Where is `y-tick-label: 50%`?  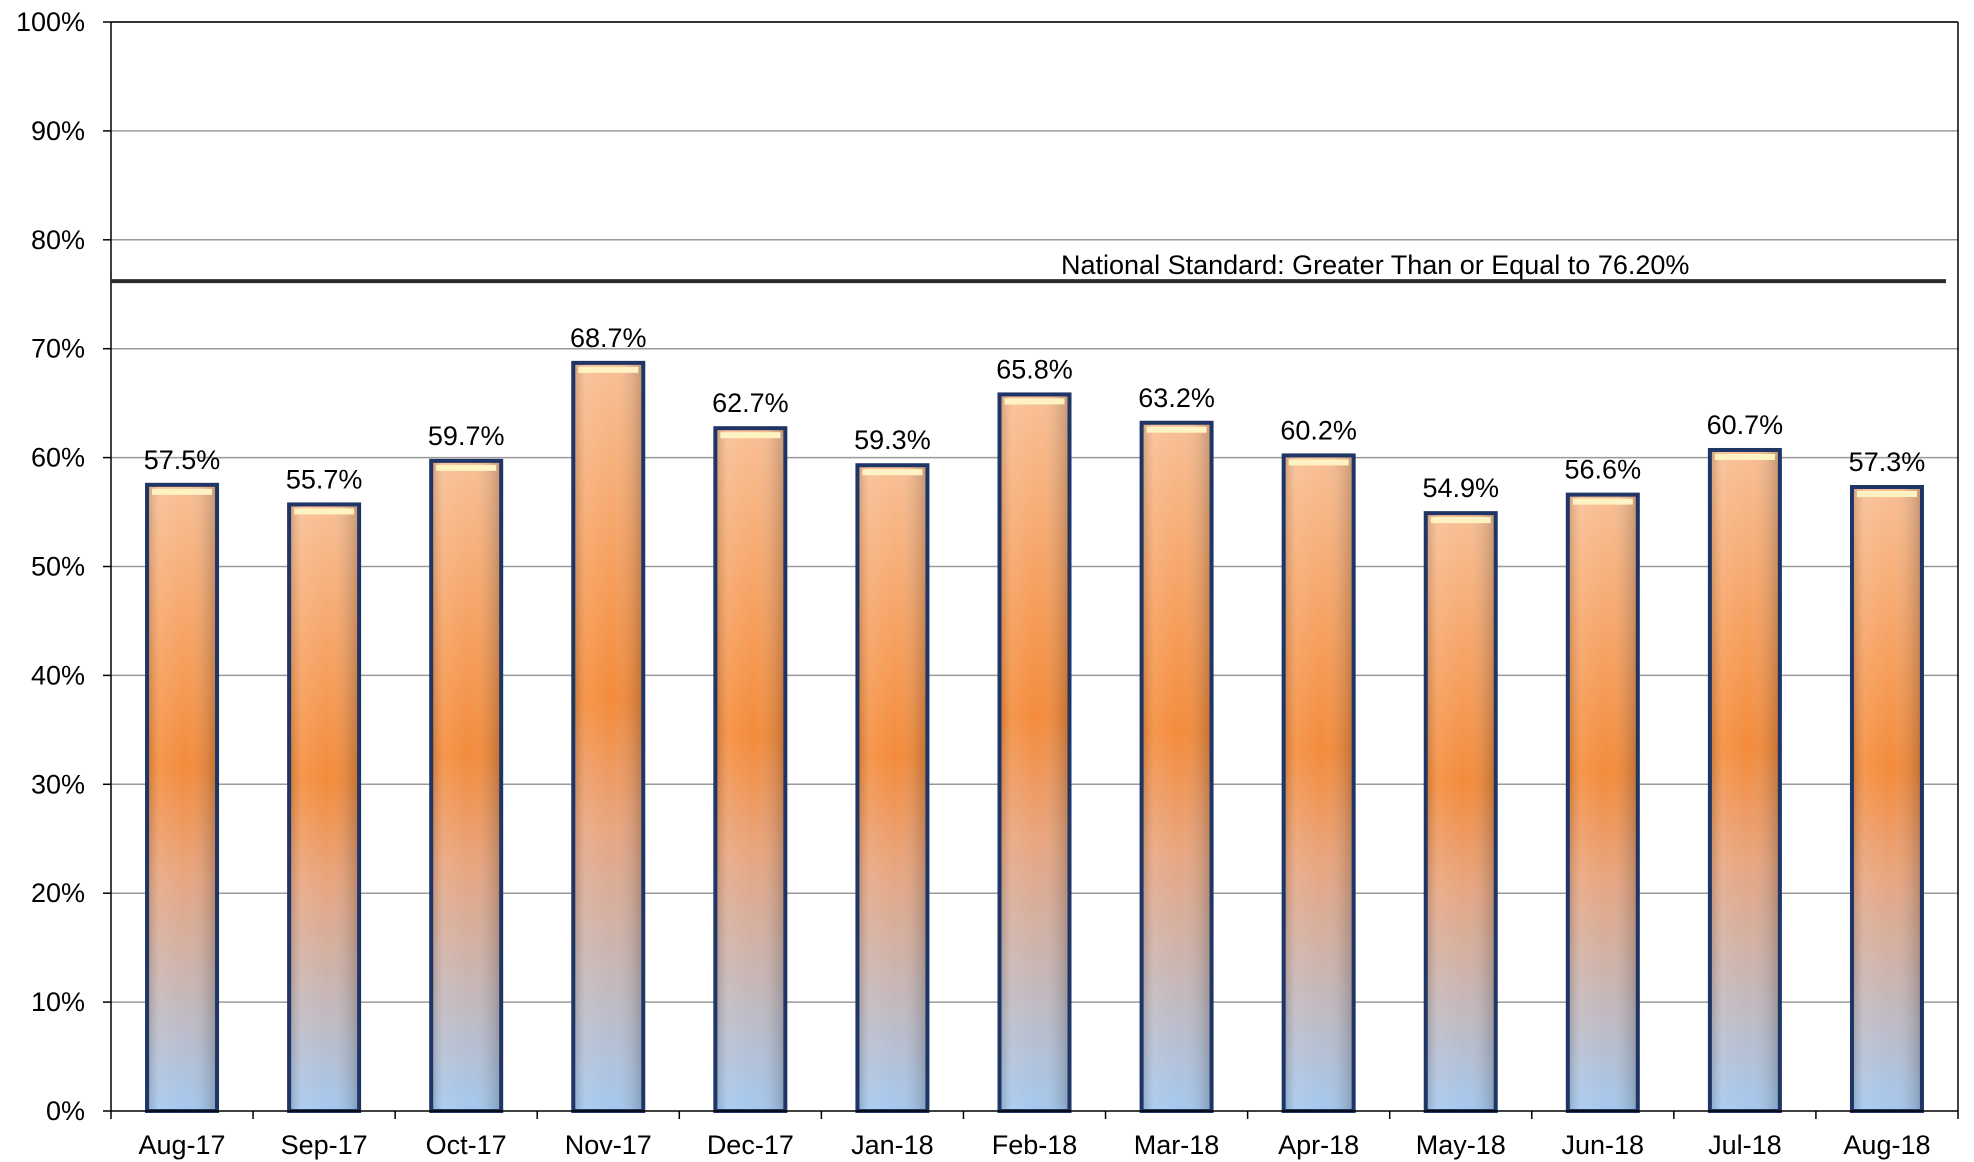
y-tick-label: 50% is located at coordinates (58, 567).